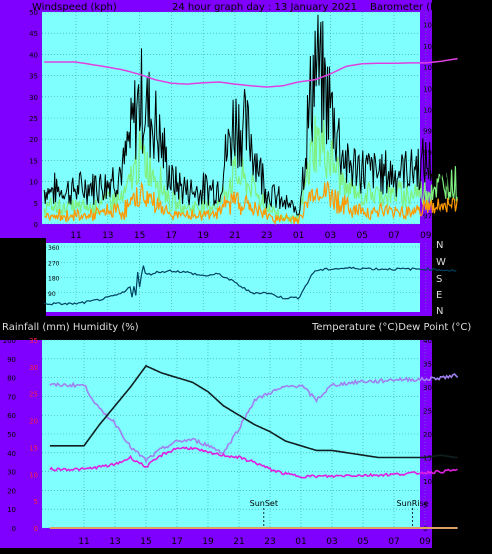 Image resolution: width=492 pixels, height=554 pixels. What do you see at coordinates (52, 294) in the screenshot?
I see `direction-ytick-label: 90` at bounding box center [52, 294].